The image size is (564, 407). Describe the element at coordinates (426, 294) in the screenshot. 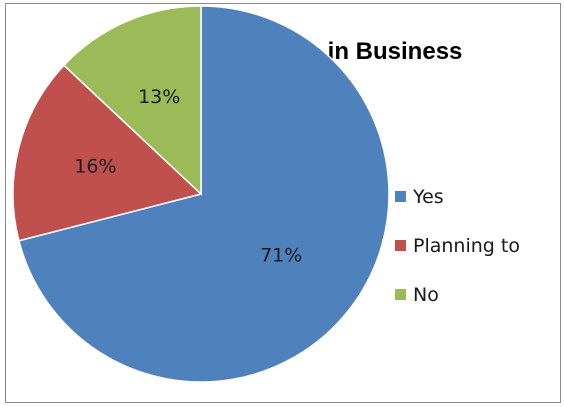

I see `legend-label-no: No` at that location.